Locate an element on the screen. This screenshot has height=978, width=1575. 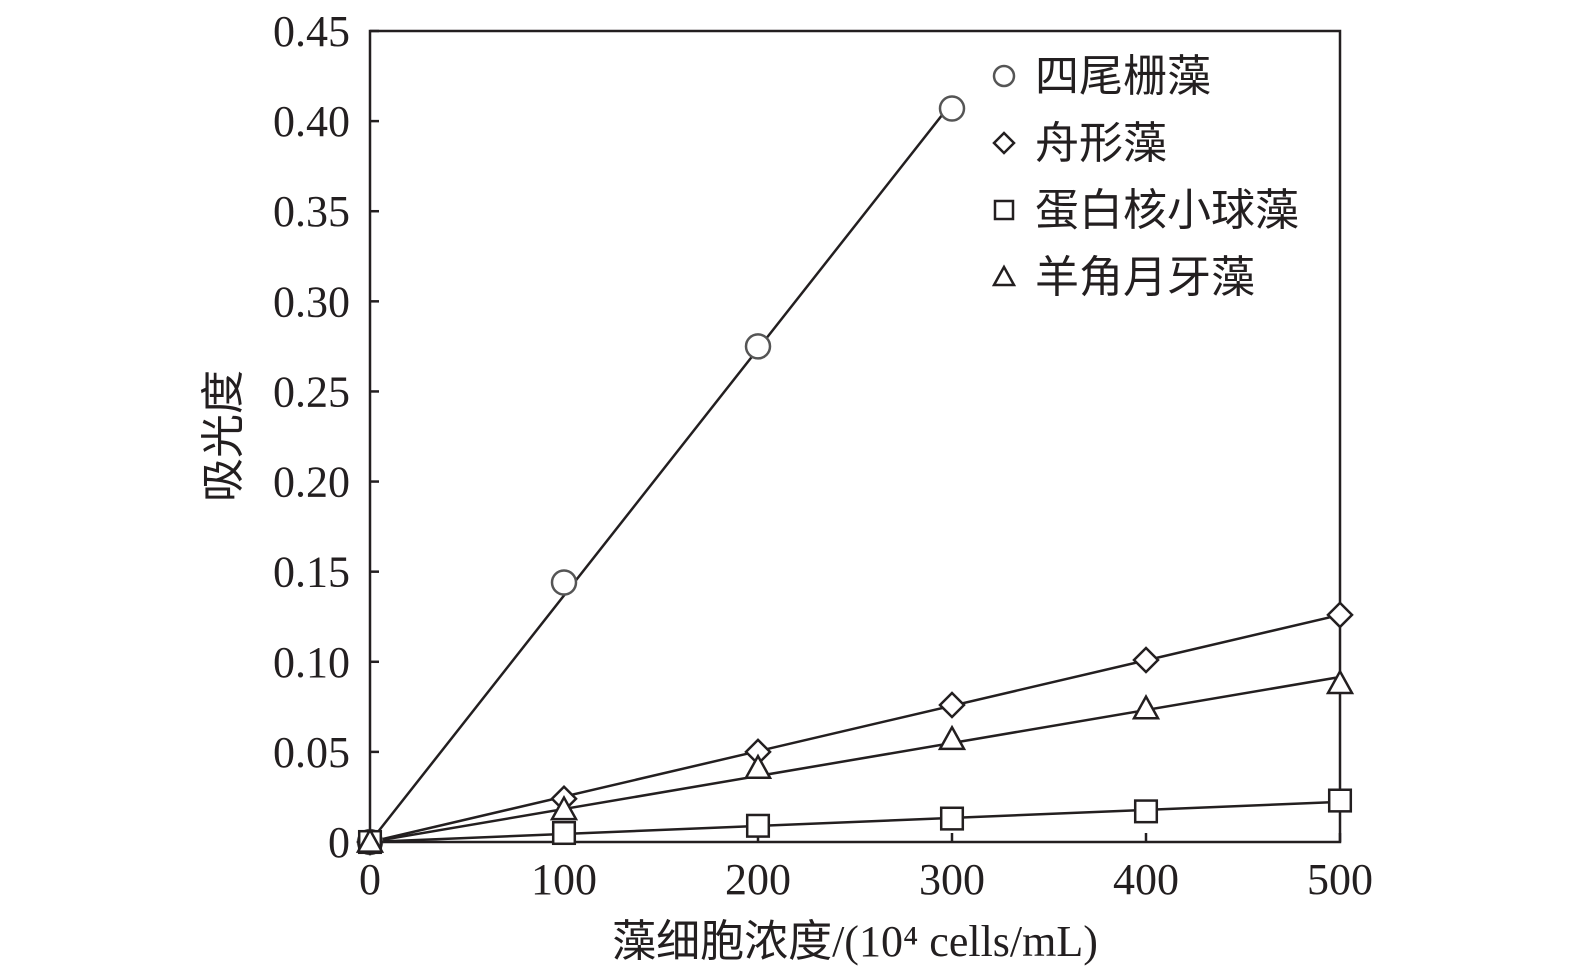
x-tick-label: 300 is located at coordinates (952, 879).